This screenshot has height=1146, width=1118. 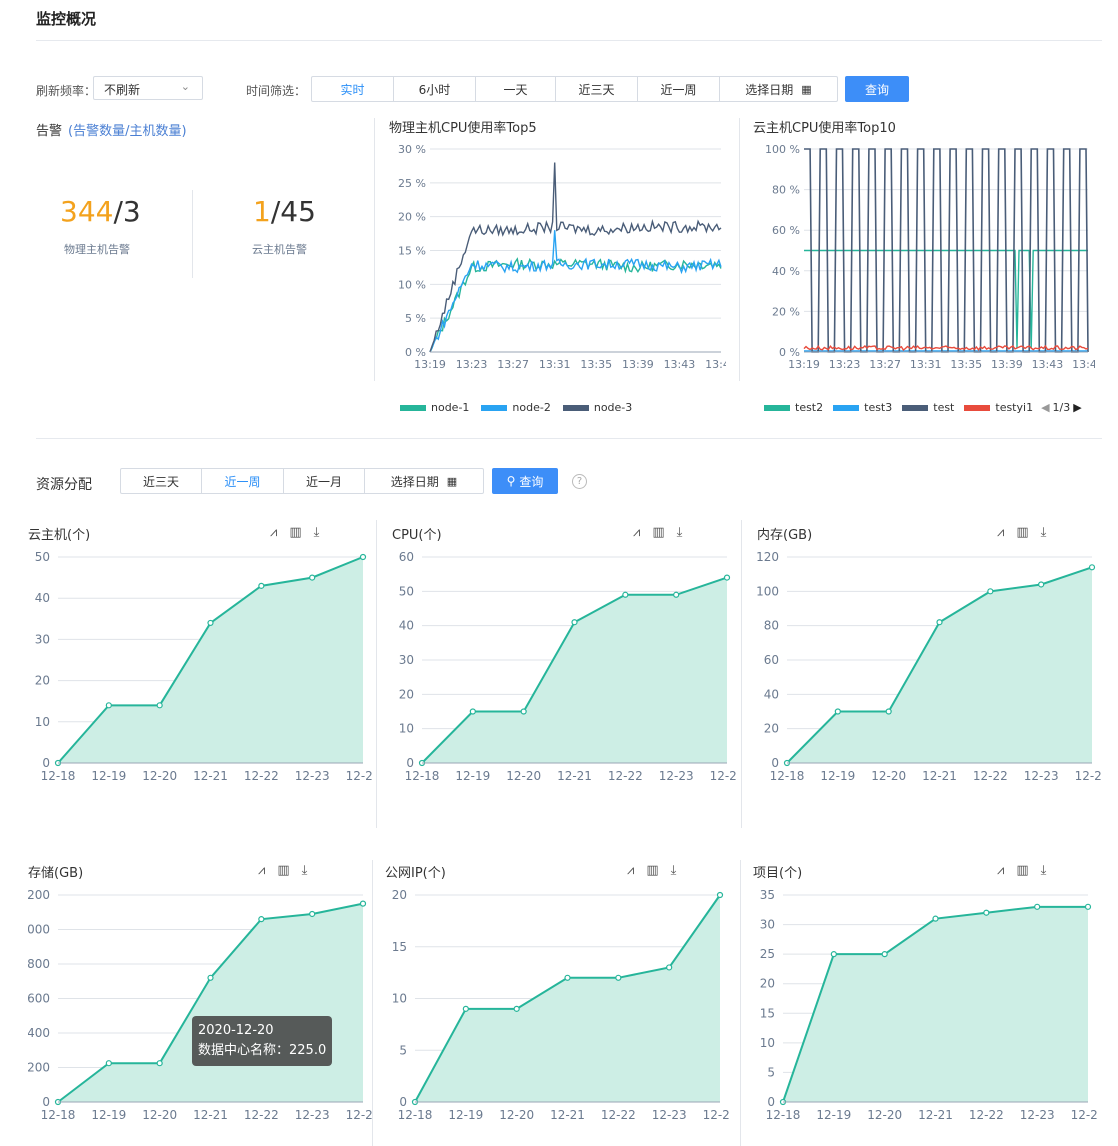 I want to click on cloud-alarm-count: 1, so click(x=262, y=211).